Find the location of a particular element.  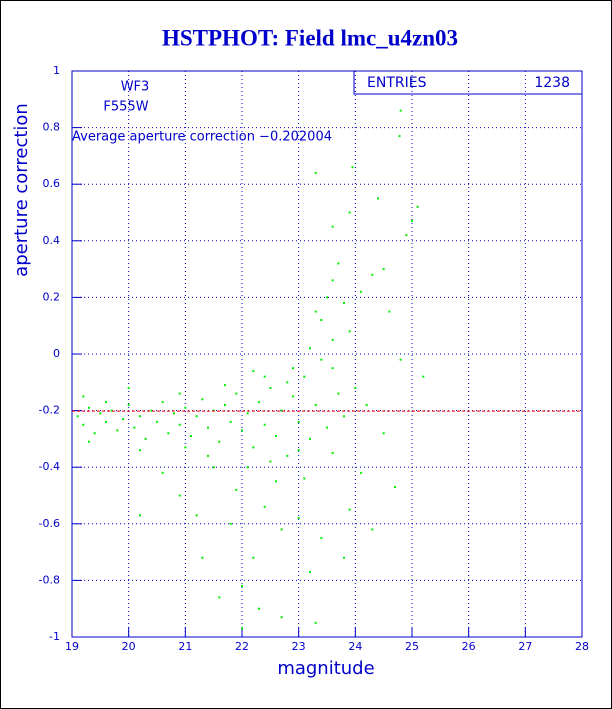

x-tick-label: 25 is located at coordinates (412, 646).